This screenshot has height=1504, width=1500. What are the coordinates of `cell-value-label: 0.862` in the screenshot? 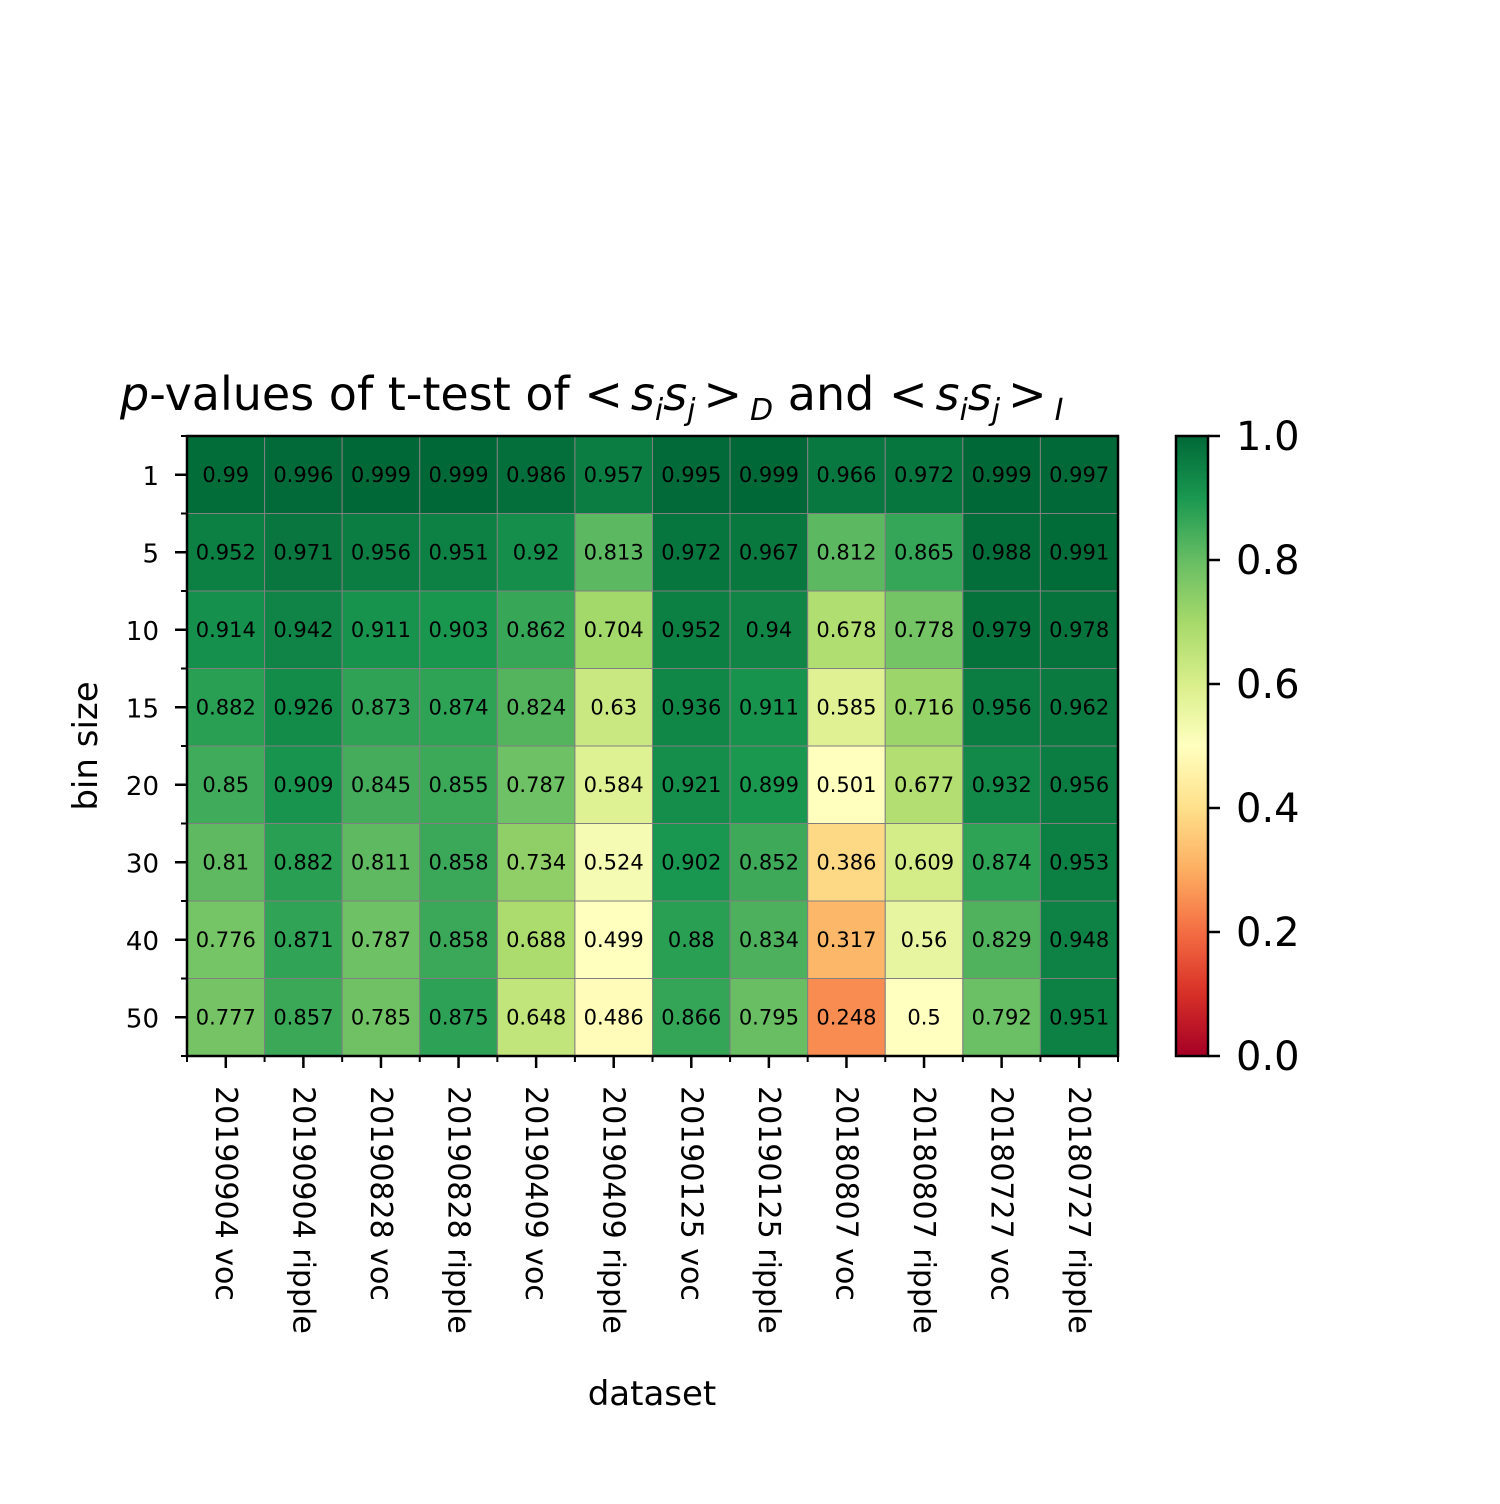 It's located at (536, 630).